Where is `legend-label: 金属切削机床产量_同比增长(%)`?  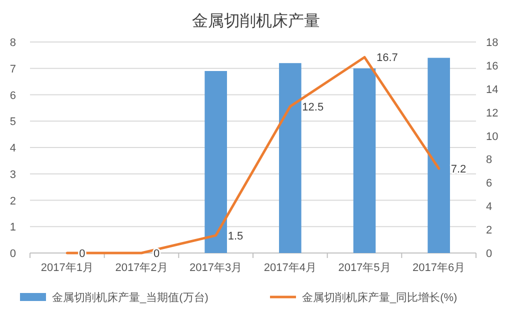
legend-label: 金属切削机床产量_同比增长(%) is located at coordinates (380, 297).